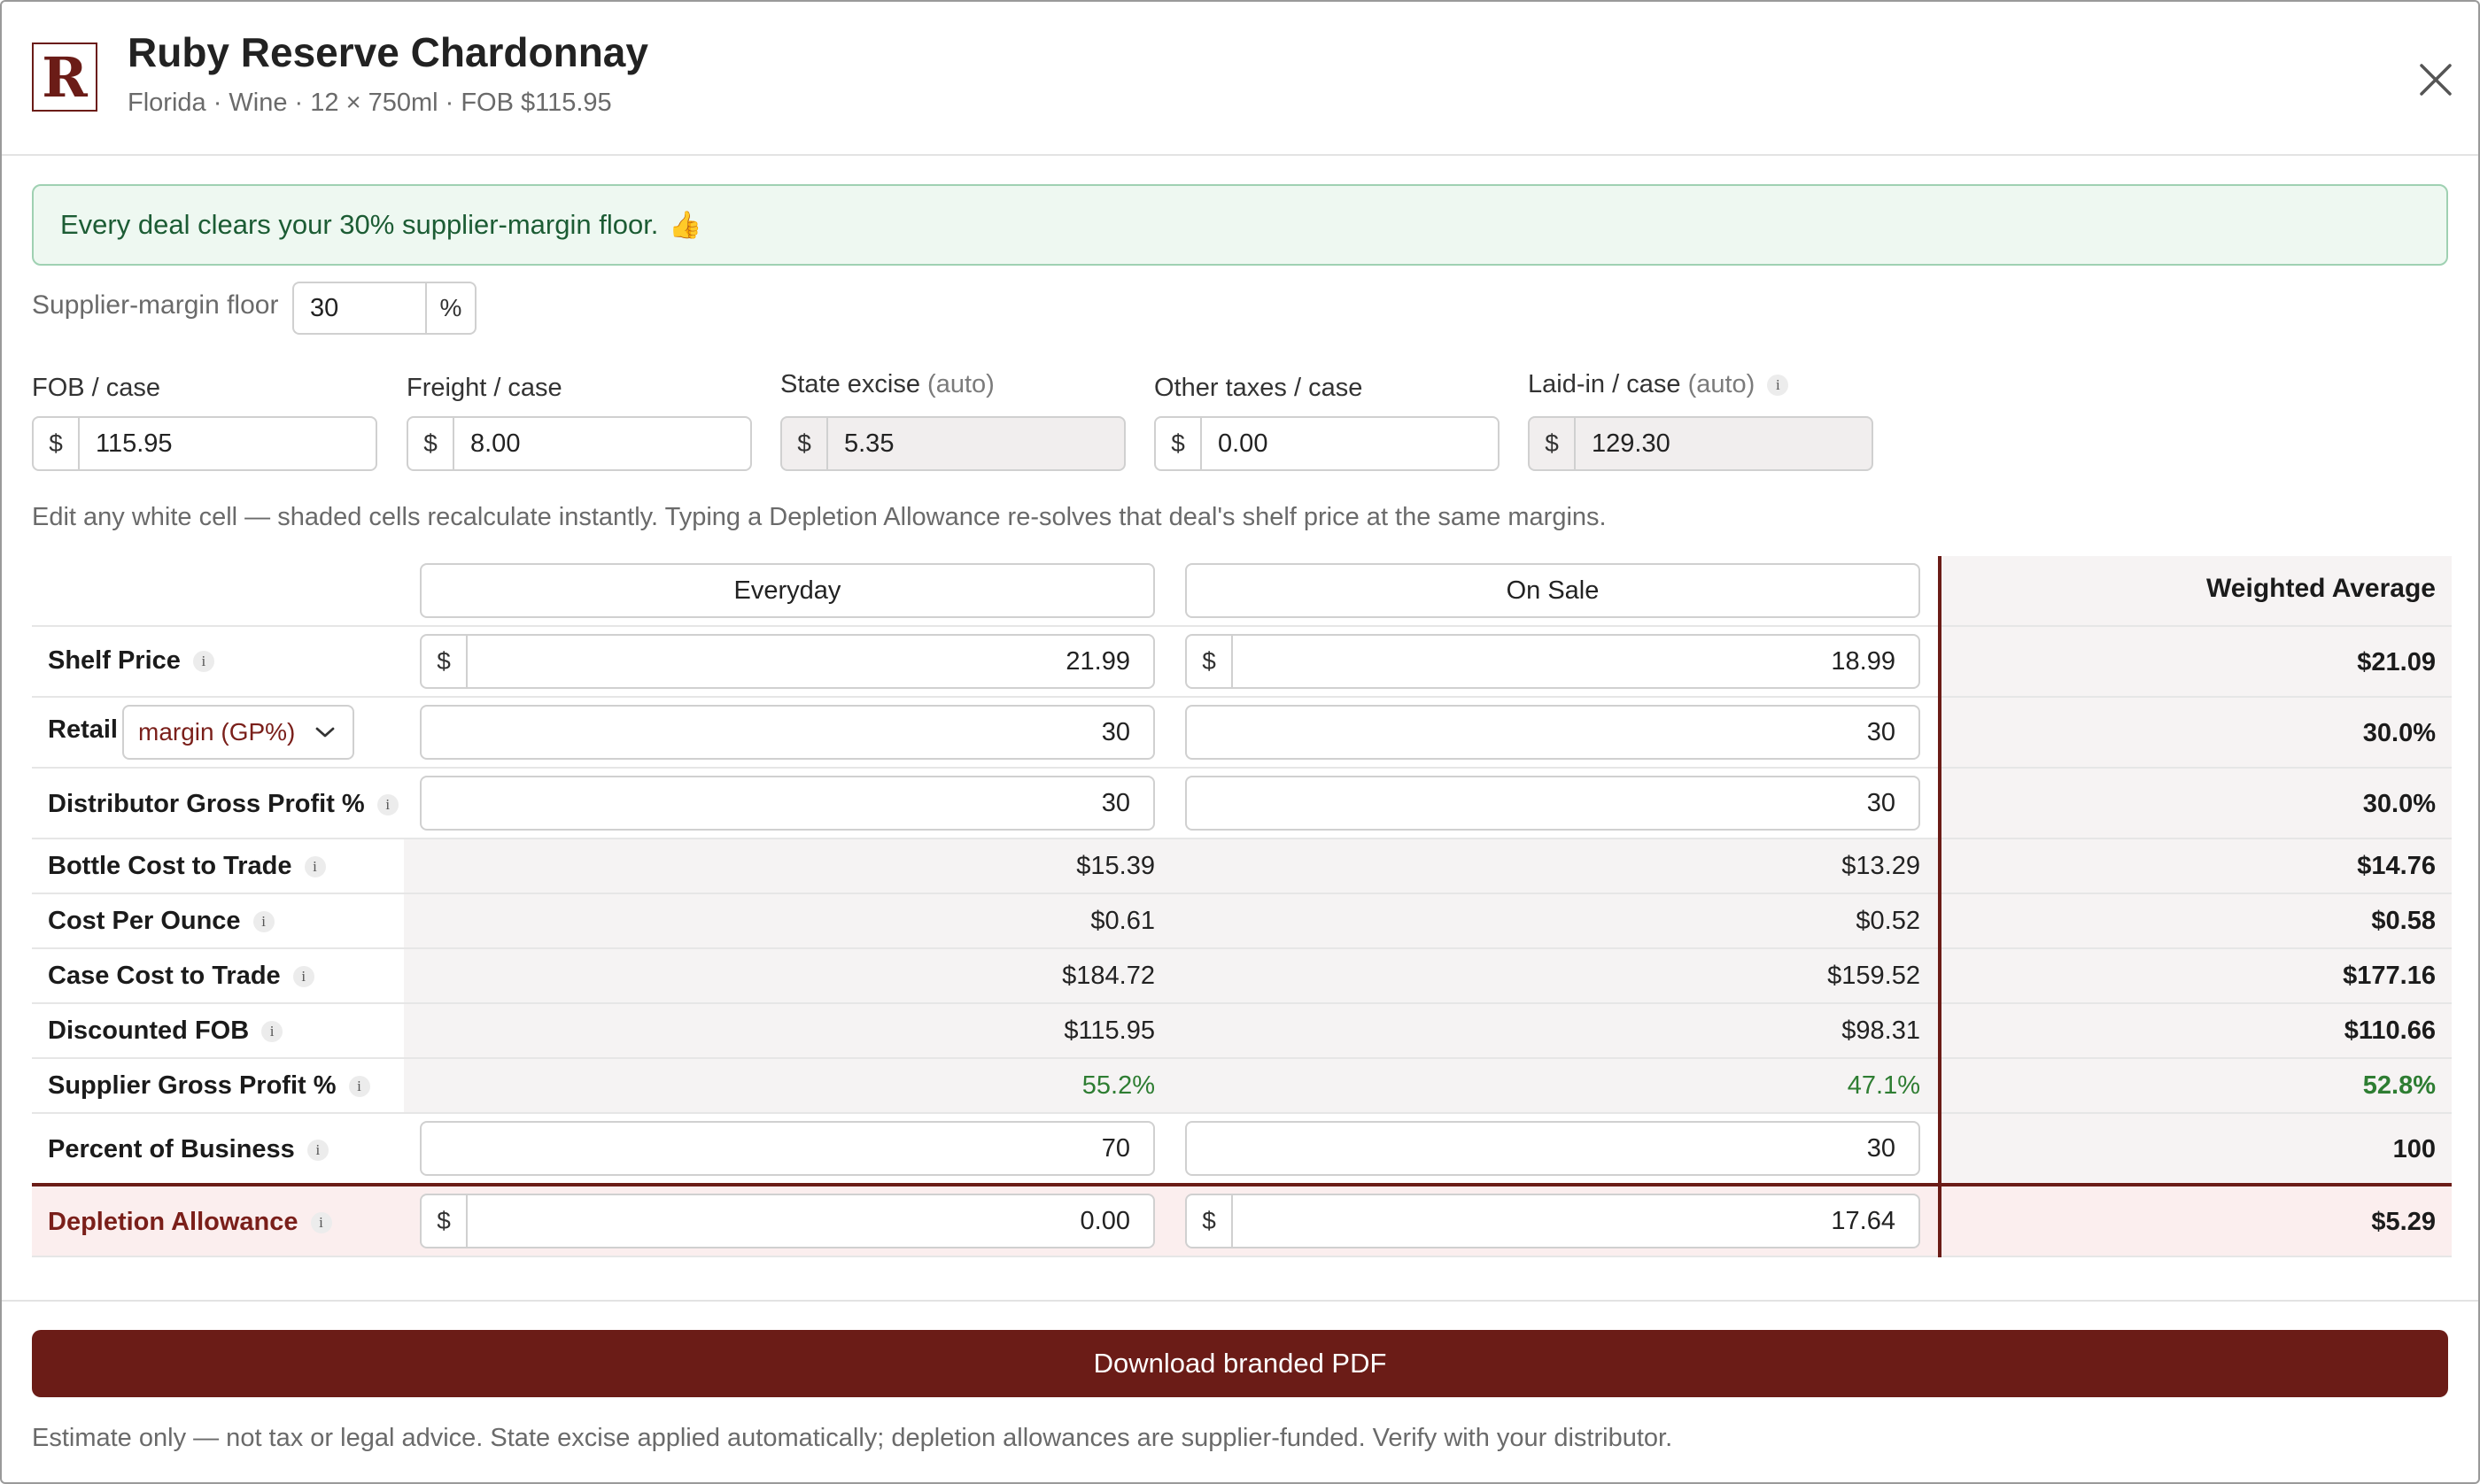 The height and width of the screenshot is (1484, 2480). What do you see at coordinates (209, 1086) in the screenshot?
I see `row-label-supplier-gp: Supplier Gross Profit % i` at bounding box center [209, 1086].